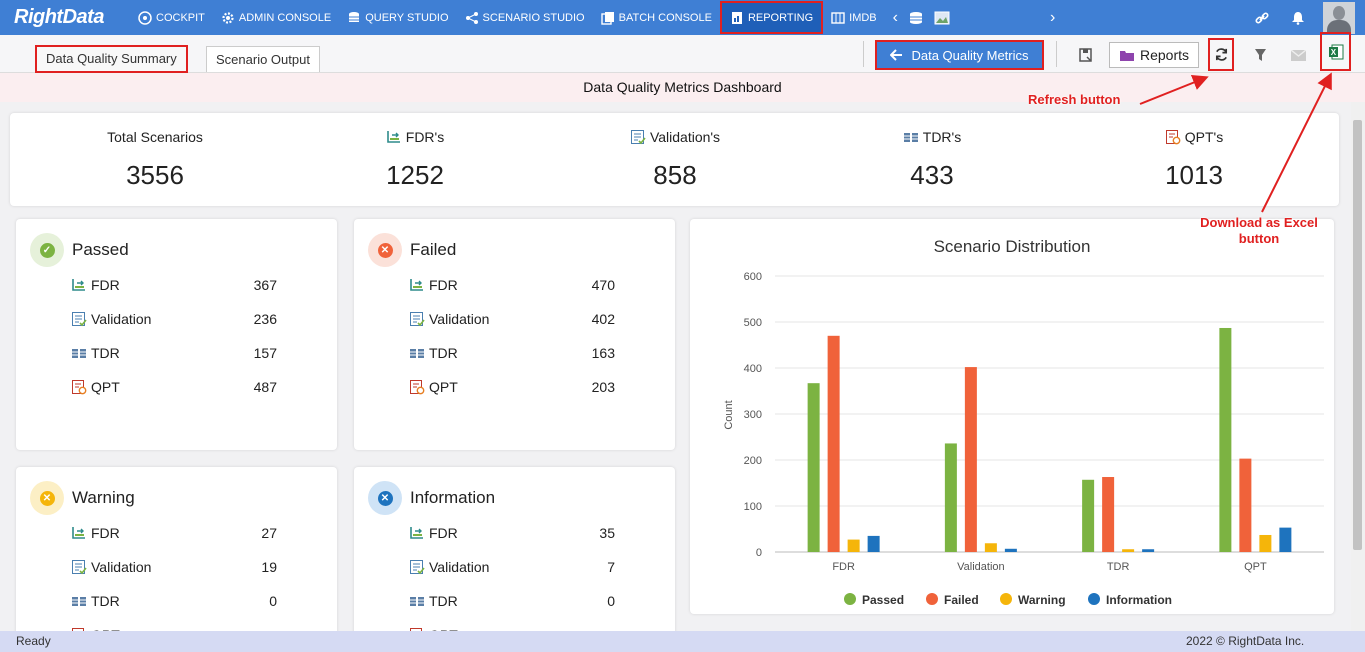 The image size is (1365, 652). What do you see at coordinates (1139, 600) in the screenshot?
I see `legend-information-label: Information` at bounding box center [1139, 600].